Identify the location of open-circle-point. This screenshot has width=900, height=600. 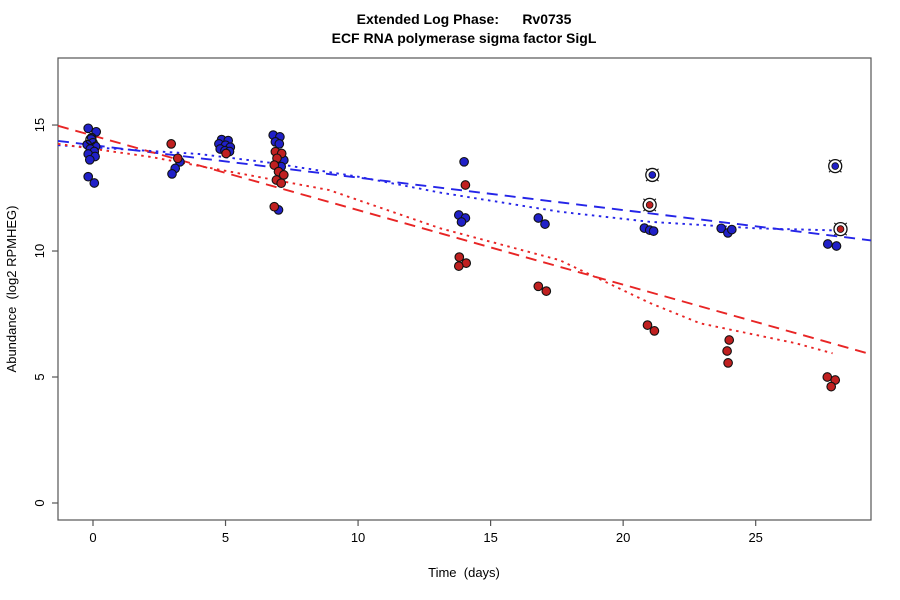
(91, 139).